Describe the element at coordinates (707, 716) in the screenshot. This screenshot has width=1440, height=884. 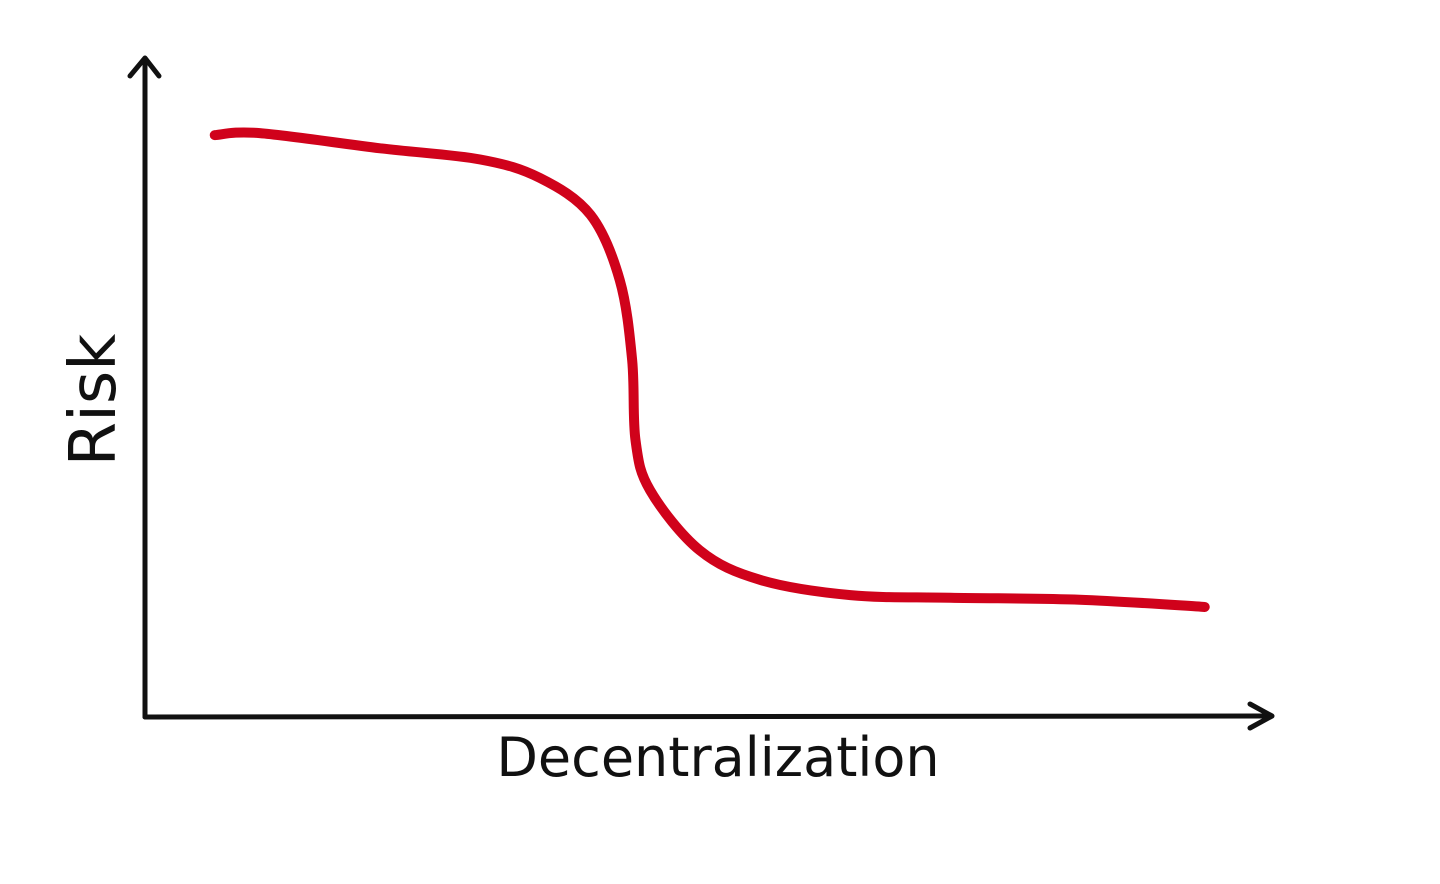
I see `x-axis` at that location.